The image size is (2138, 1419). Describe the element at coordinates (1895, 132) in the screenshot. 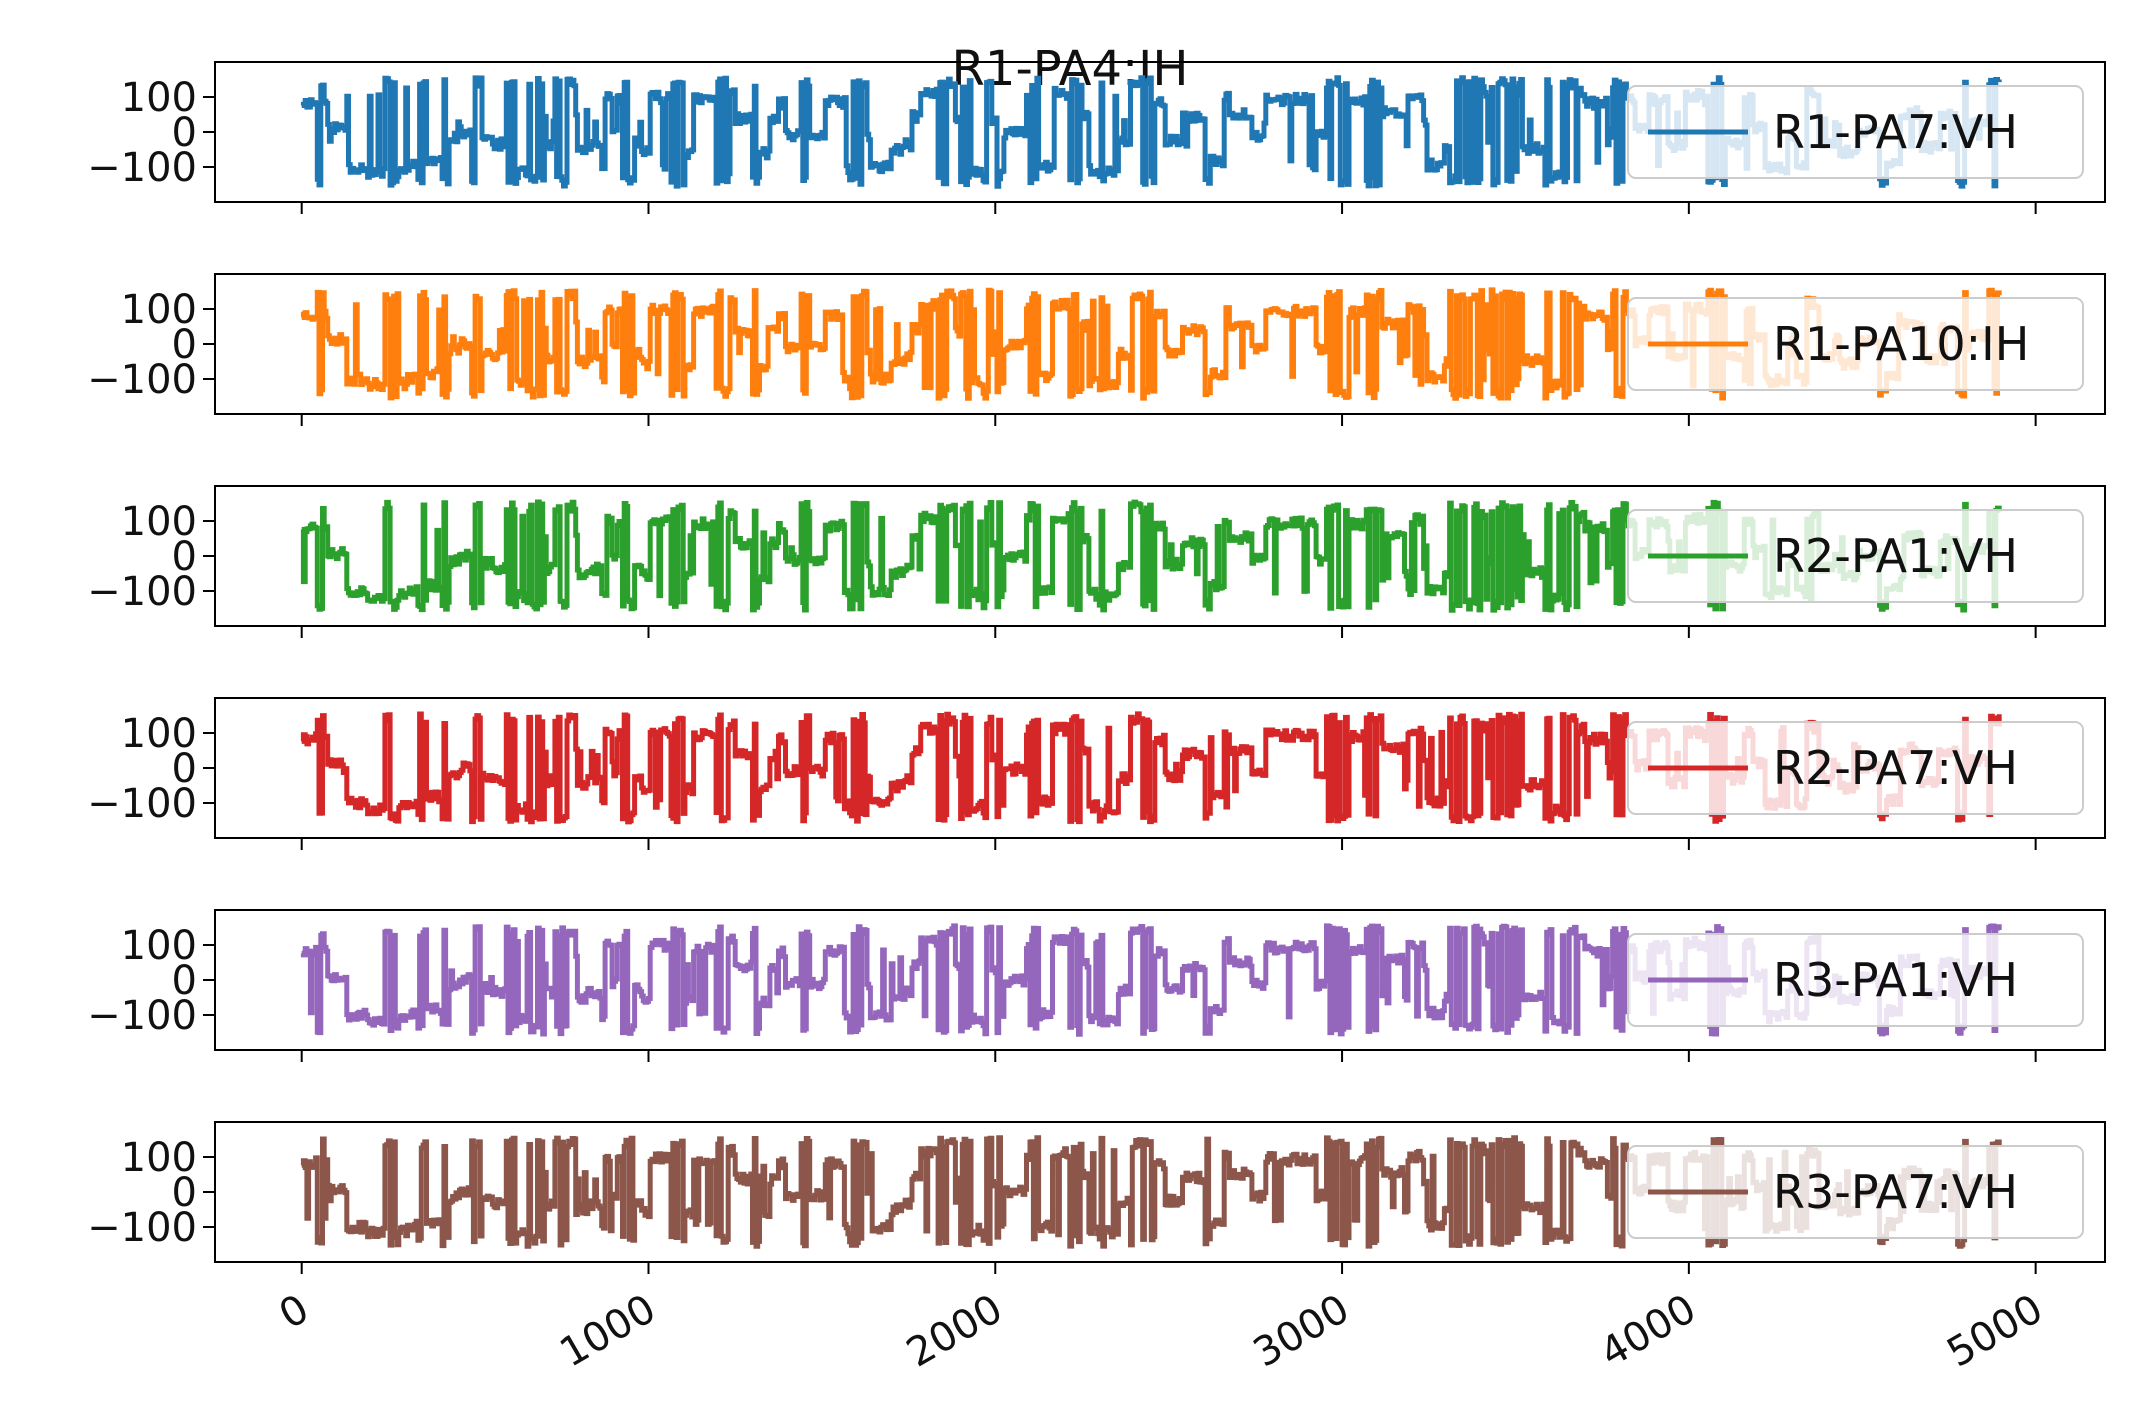

I see `legend-label: R1-PA7:VH` at that location.